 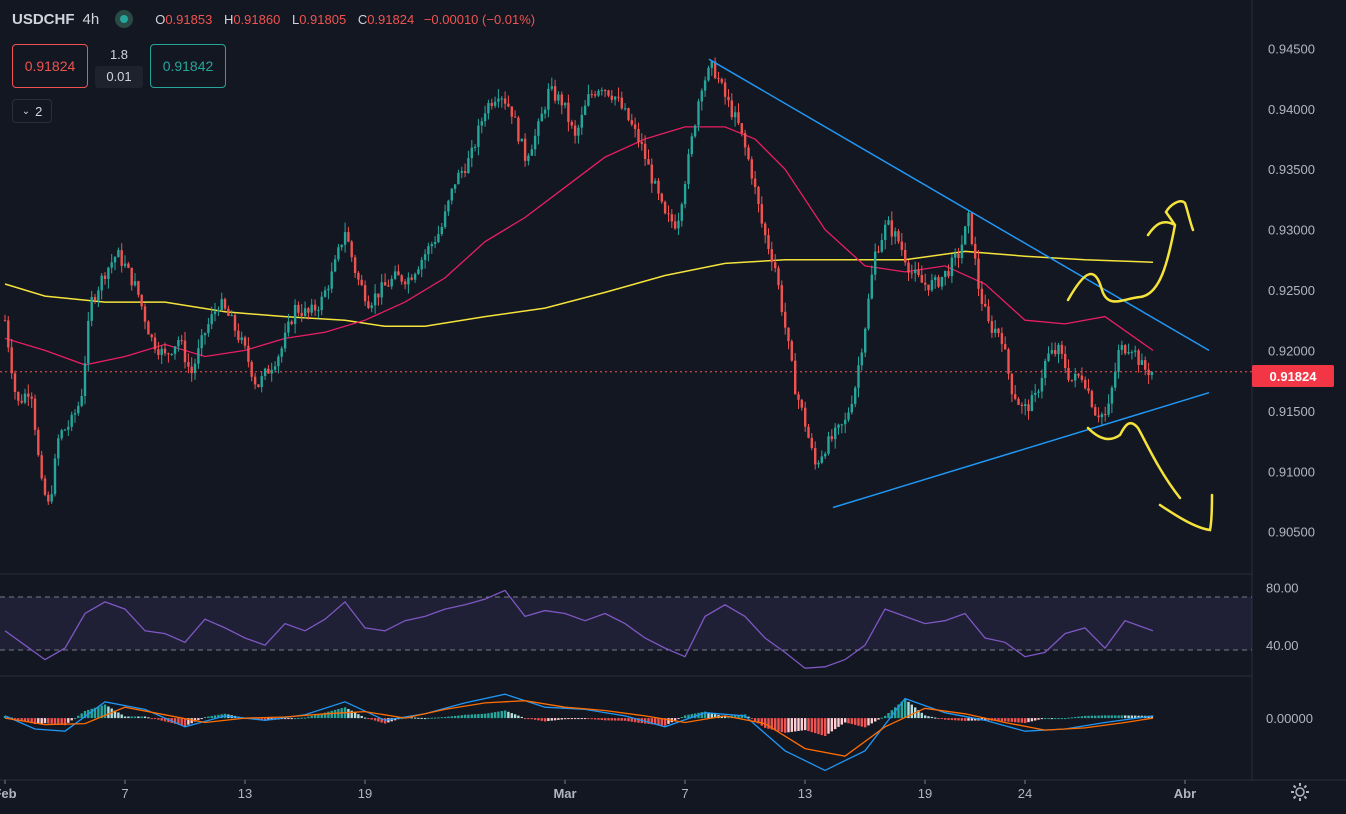 I want to click on chevron-down-icon: ⌄, so click(x=26, y=111).